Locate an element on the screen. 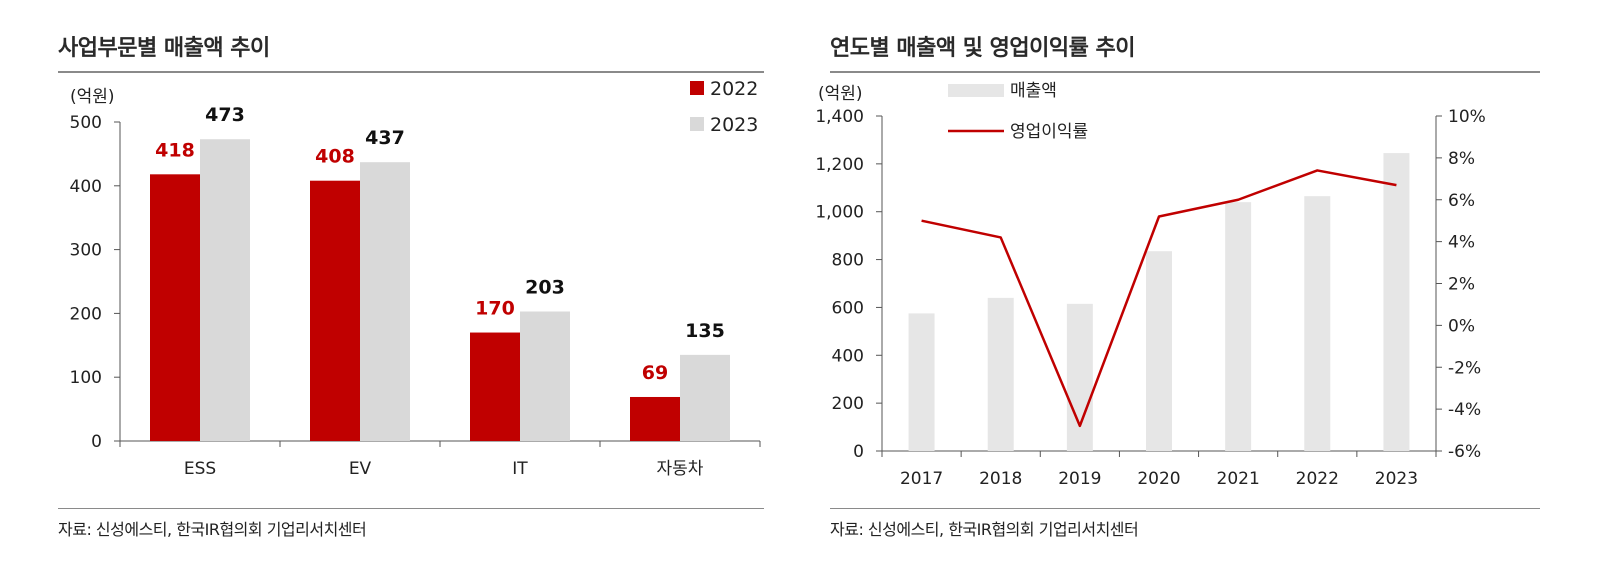 Image resolution: width=1618 pixels, height=578 pixels. right-x-category-label: 2019 is located at coordinates (1079, 479).